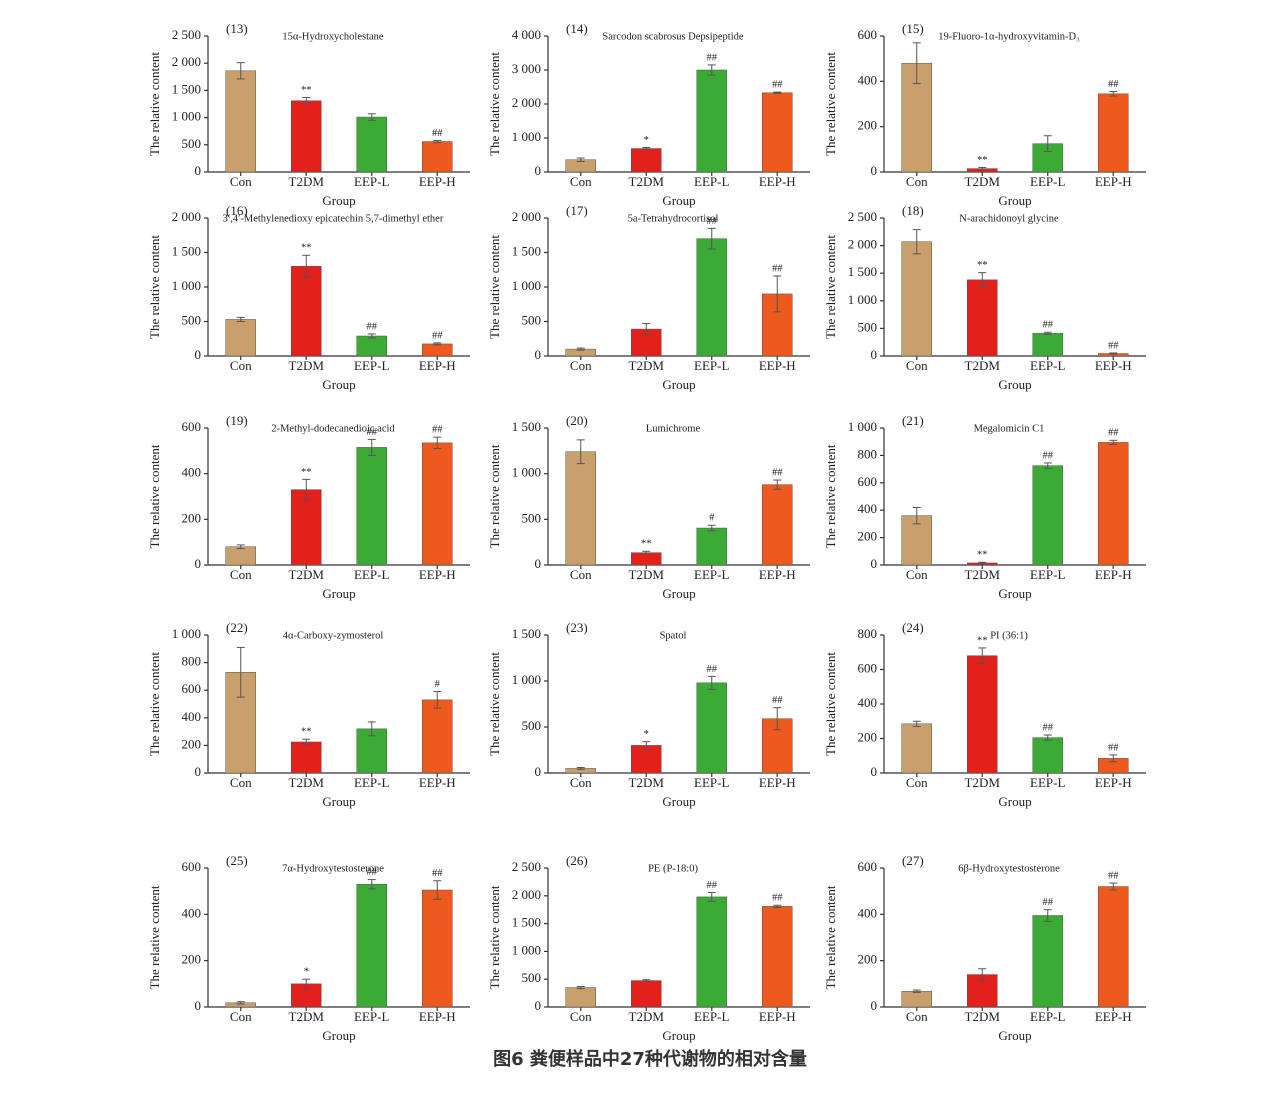  I want to click on panel-label: (22), so click(237, 627).